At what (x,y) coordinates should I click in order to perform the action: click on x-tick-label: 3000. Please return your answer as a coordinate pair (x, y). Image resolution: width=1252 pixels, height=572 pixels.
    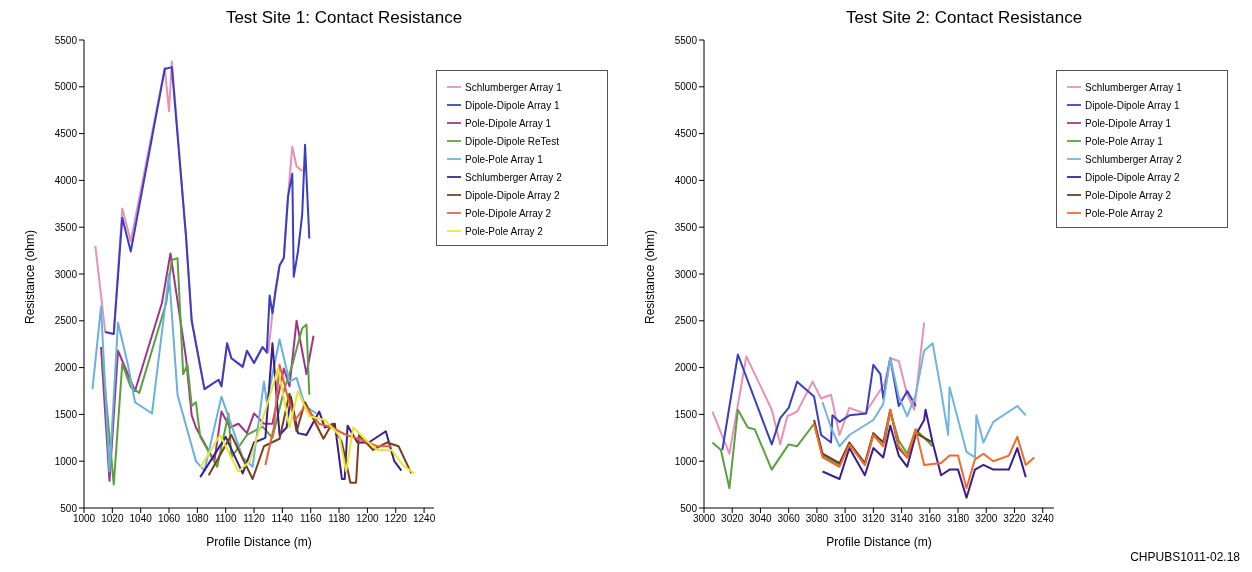
    Looking at the image, I should click on (704, 519).